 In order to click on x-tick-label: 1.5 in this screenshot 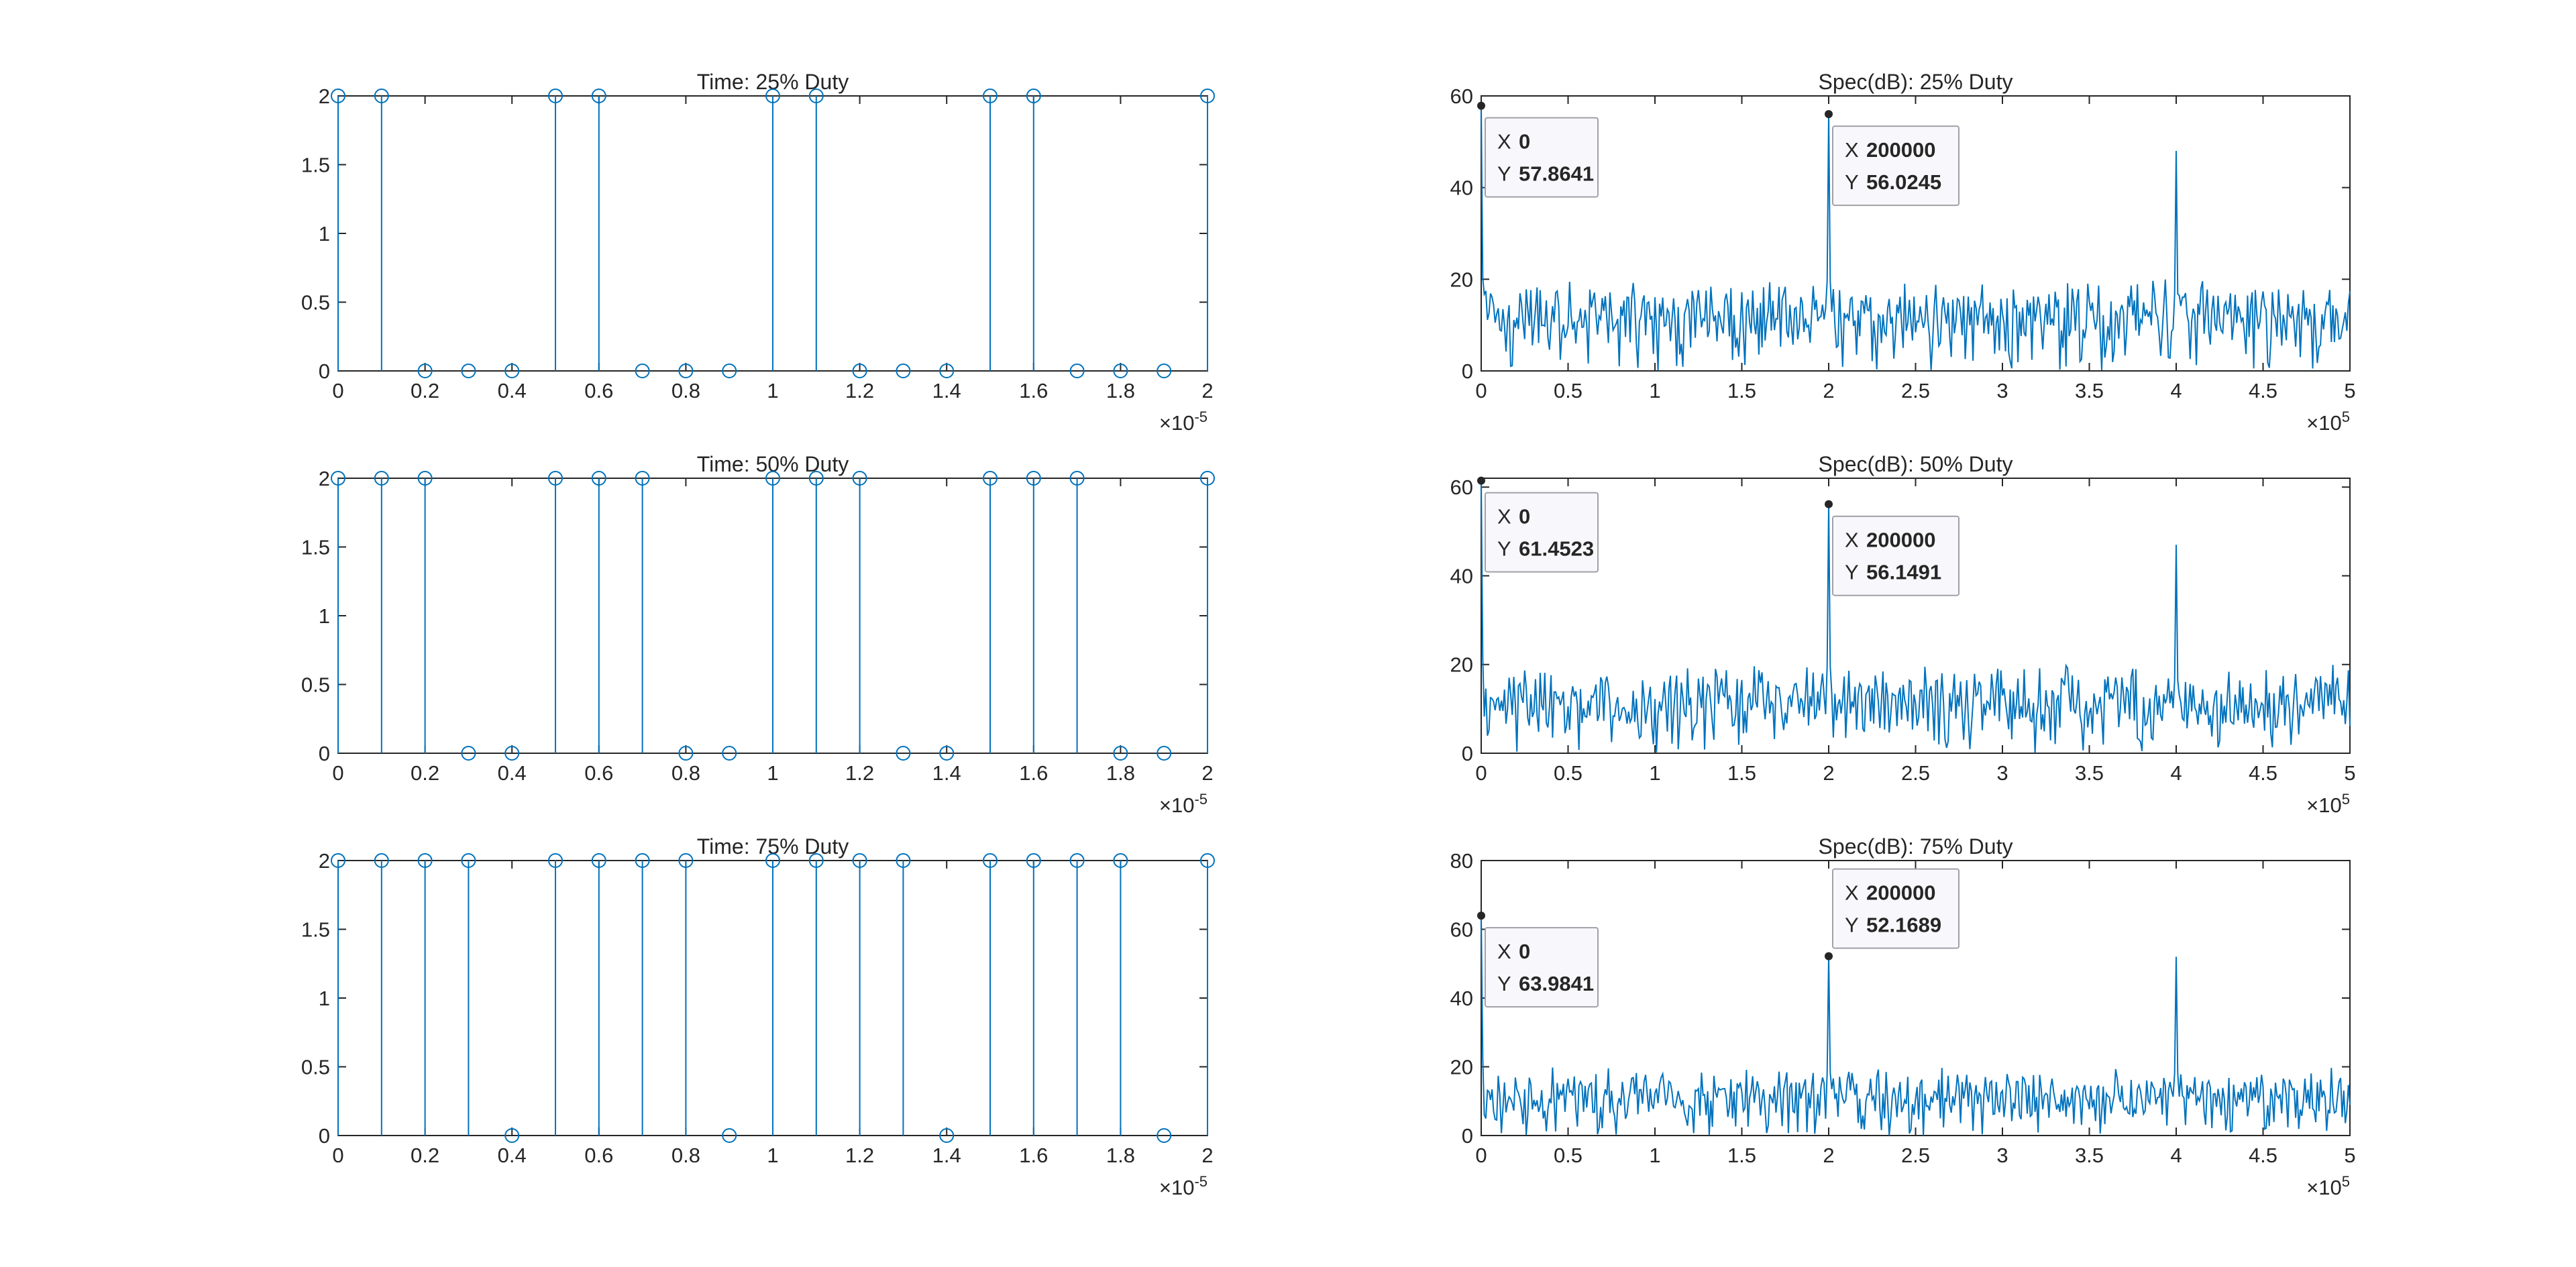, I will do `click(1741, 391)`.